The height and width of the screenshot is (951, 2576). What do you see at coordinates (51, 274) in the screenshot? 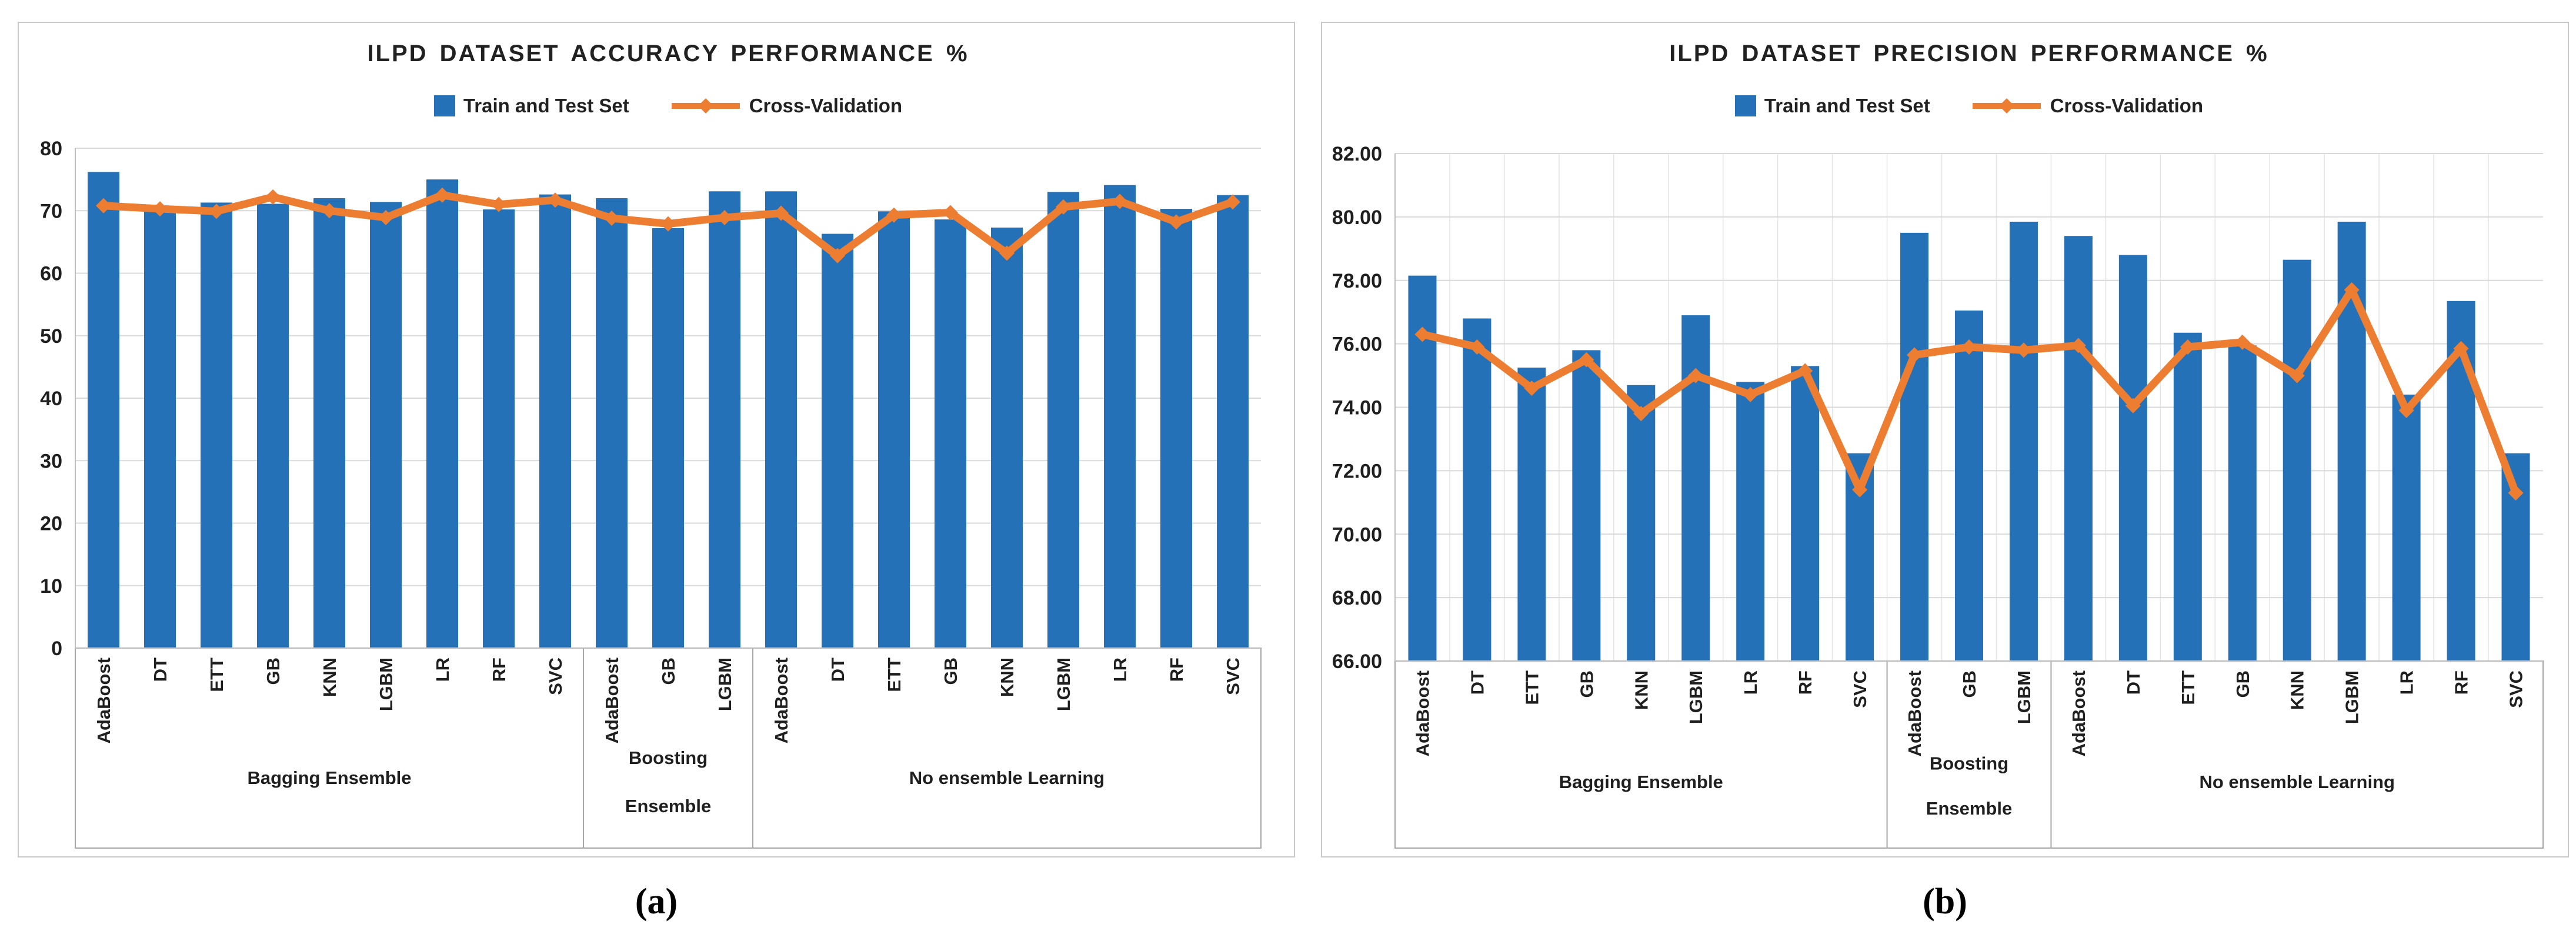
I see `y-axis-tick-label: 60` at bounding box center [51, 274].